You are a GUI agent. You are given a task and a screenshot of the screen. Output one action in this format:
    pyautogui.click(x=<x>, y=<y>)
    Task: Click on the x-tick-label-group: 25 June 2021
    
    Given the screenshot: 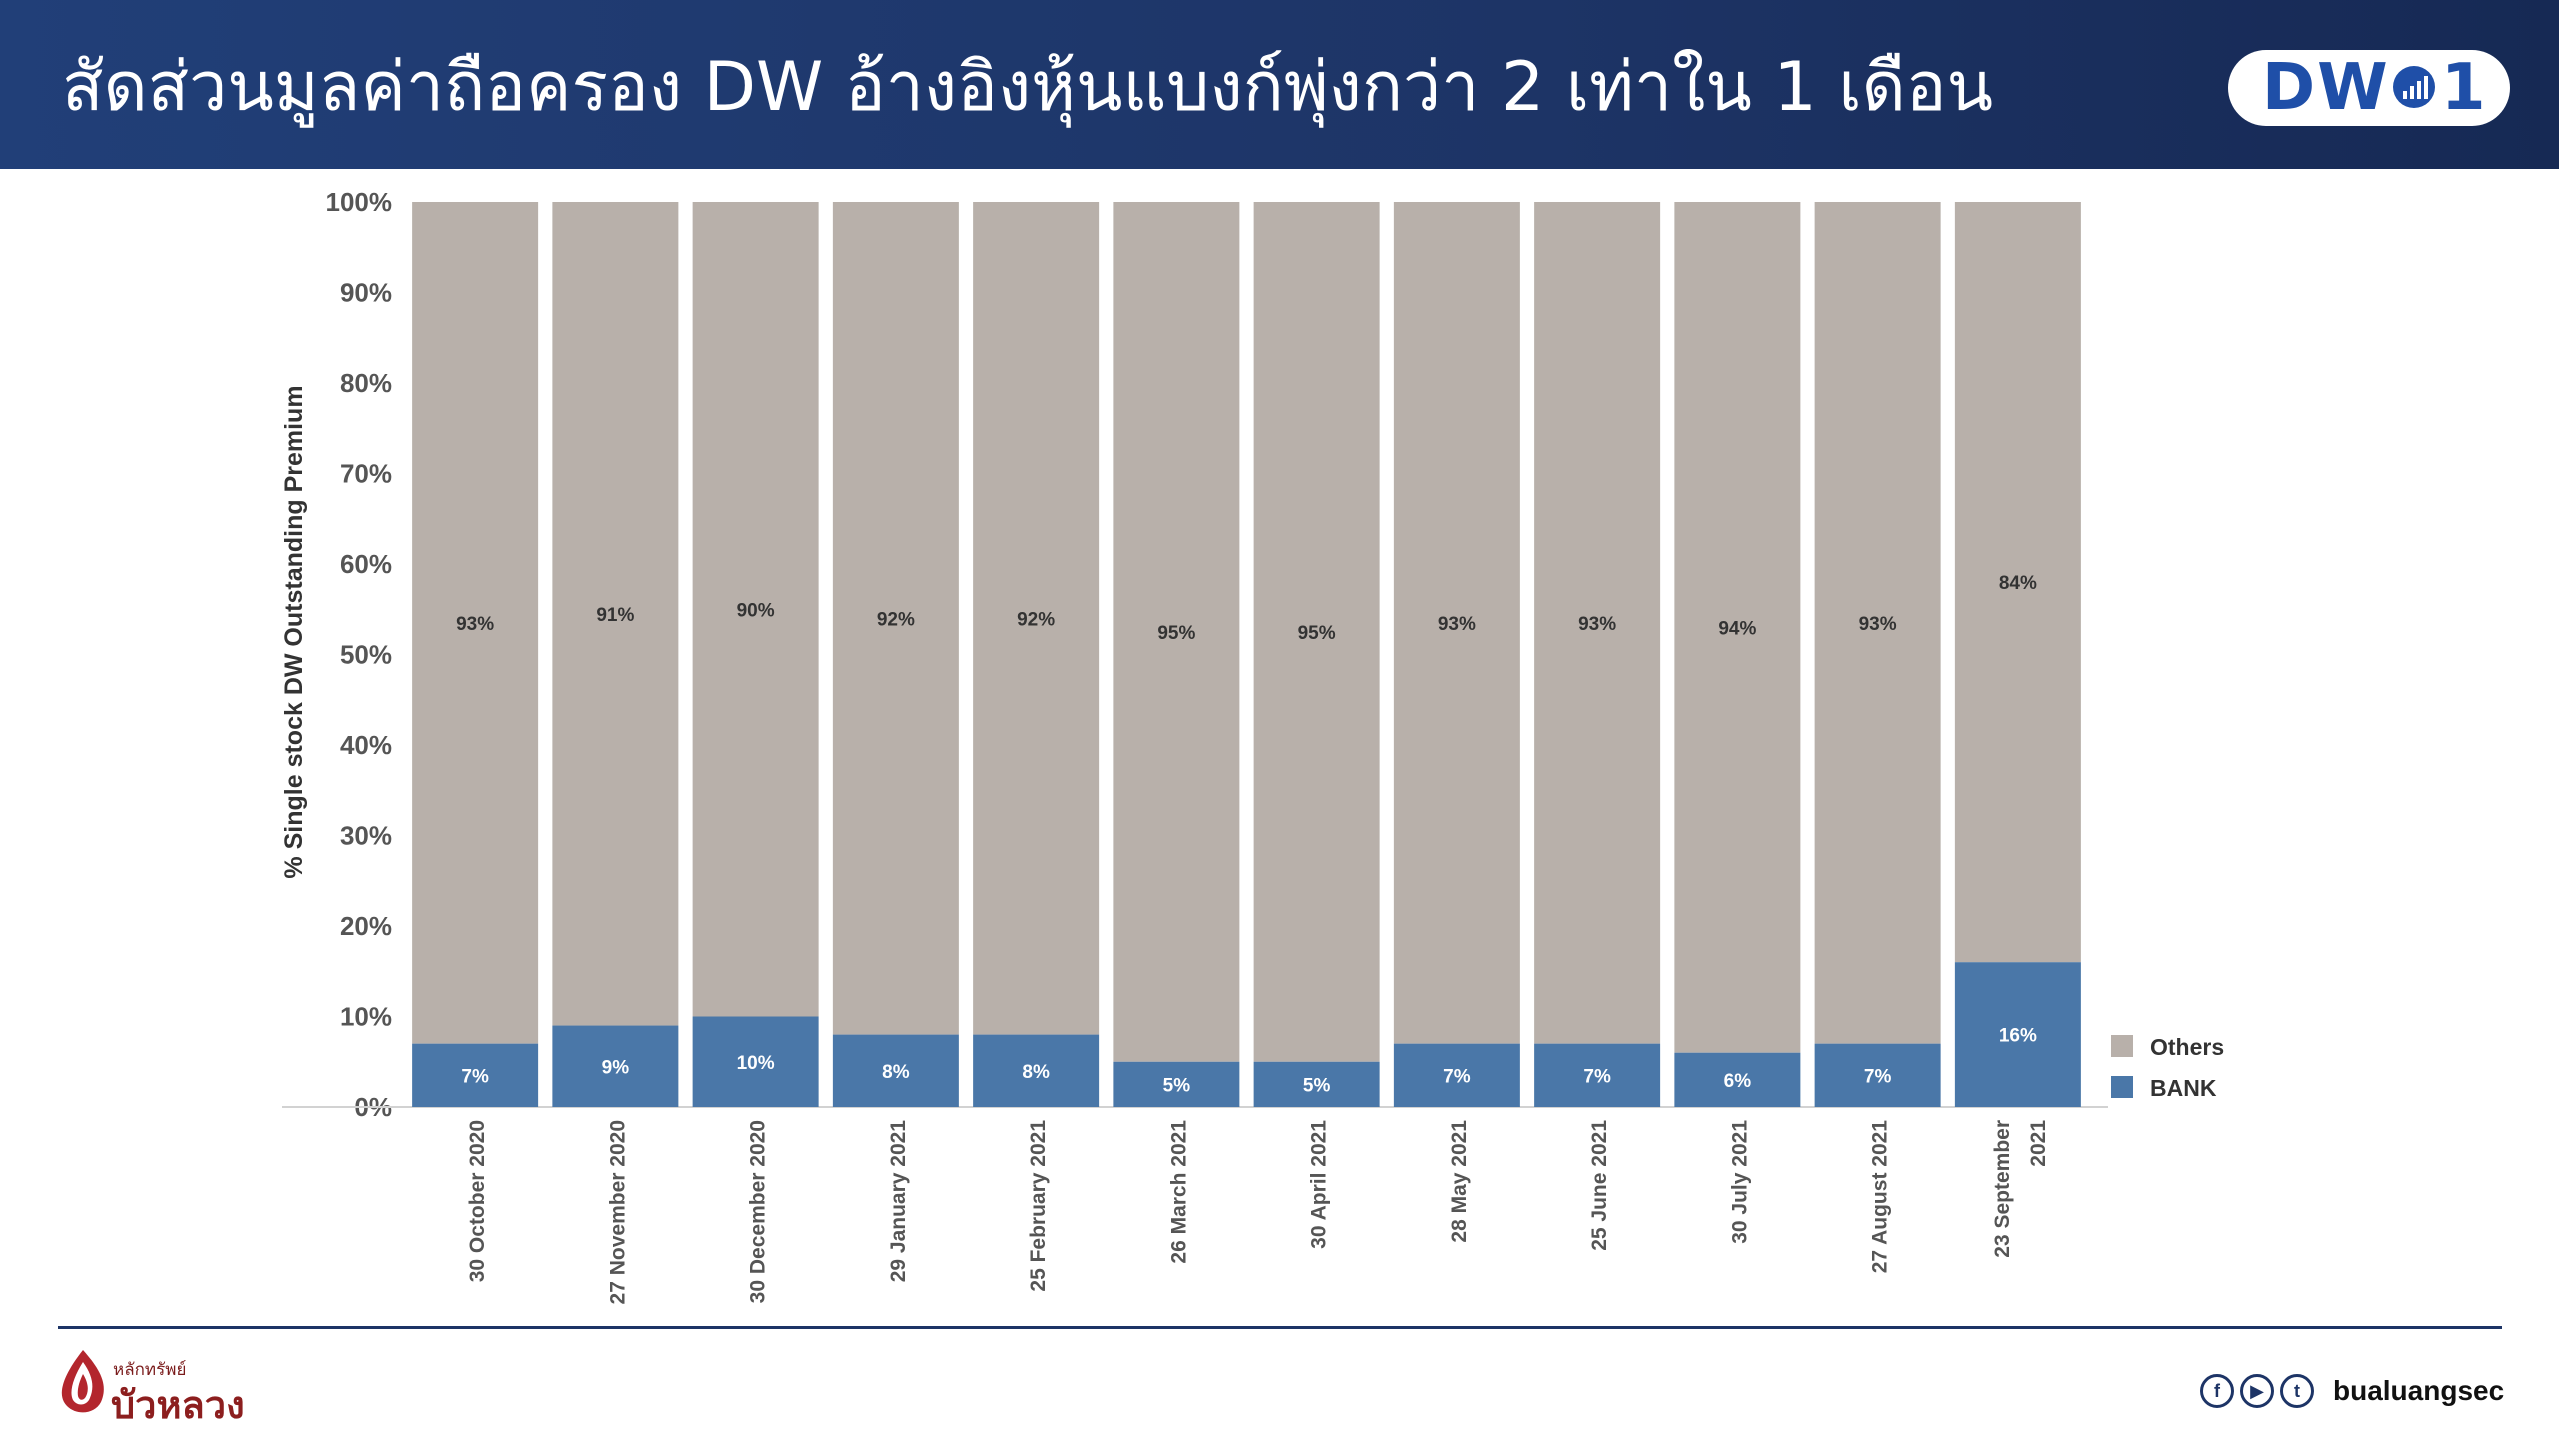 What is the action you would take?
    pyautogui.click(x=1599, y=1185)
    